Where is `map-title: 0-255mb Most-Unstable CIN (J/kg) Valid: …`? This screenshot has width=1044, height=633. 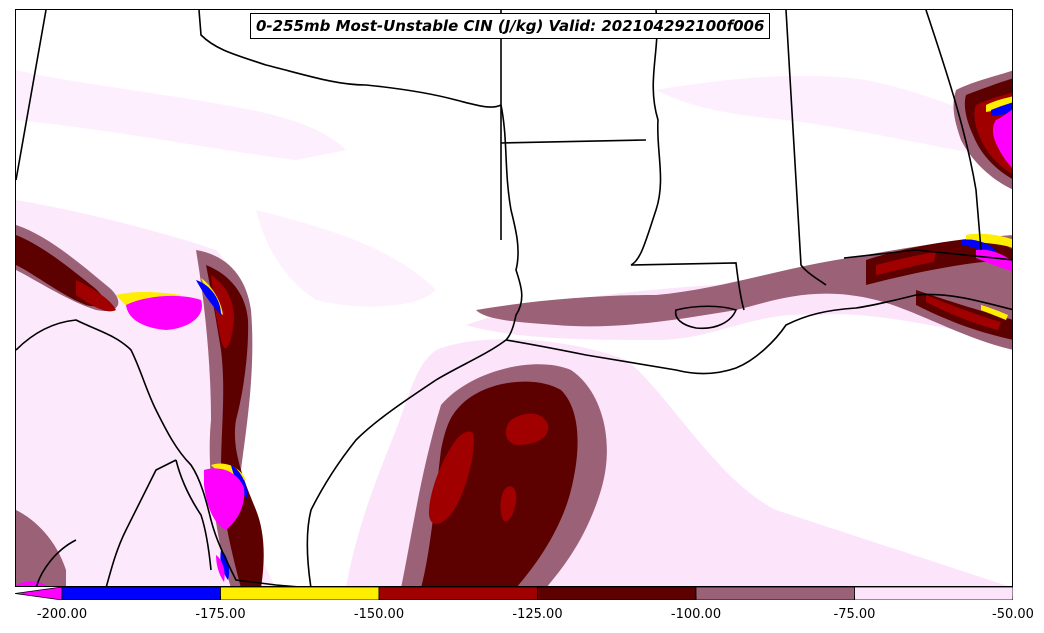 map-title: 0-255mb Most-Unstable CIN (J/kg) Valid: … is located at coordinates (510, 26).